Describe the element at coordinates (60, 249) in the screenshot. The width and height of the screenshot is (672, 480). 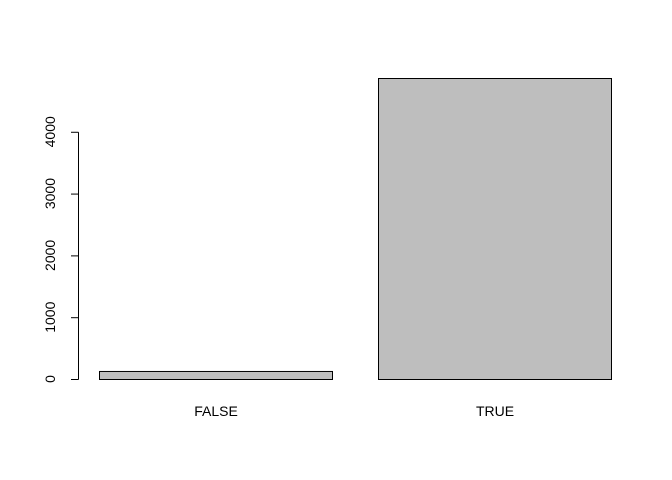
I see `y-axis: 0 1000 2000 3000 4000` at that location.